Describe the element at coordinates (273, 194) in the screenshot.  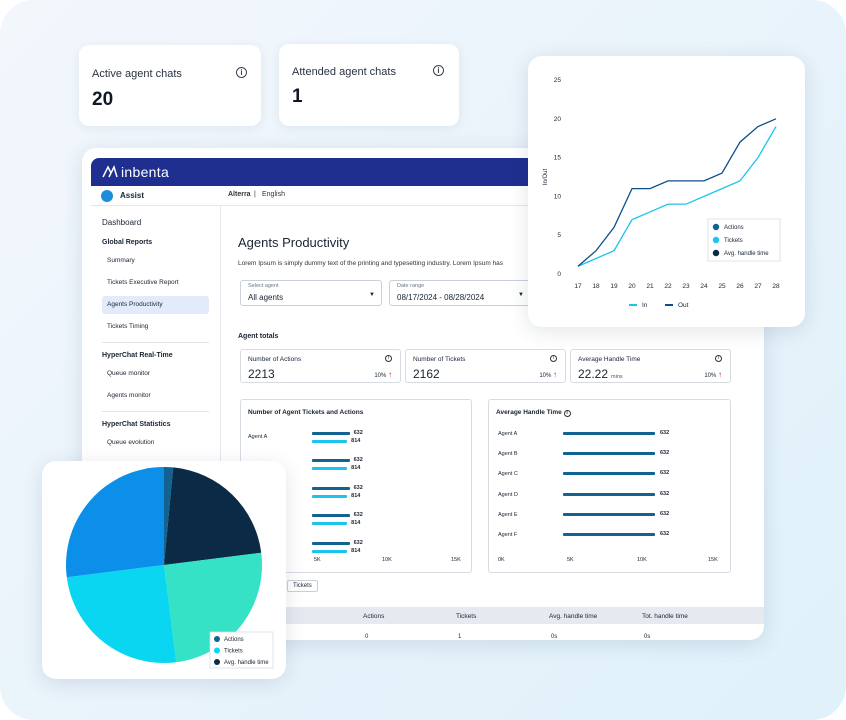
I see `language-name: English` at that location.